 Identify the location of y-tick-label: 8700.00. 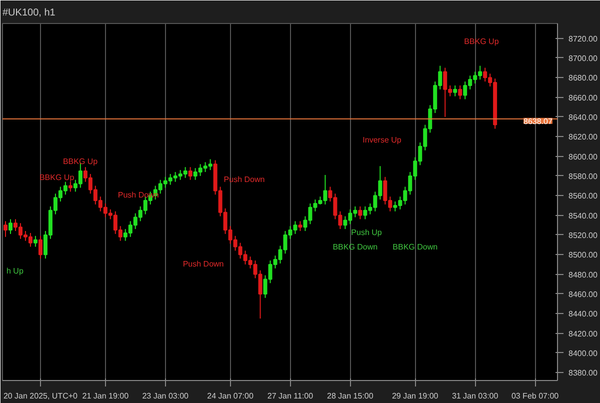
(583, 58).